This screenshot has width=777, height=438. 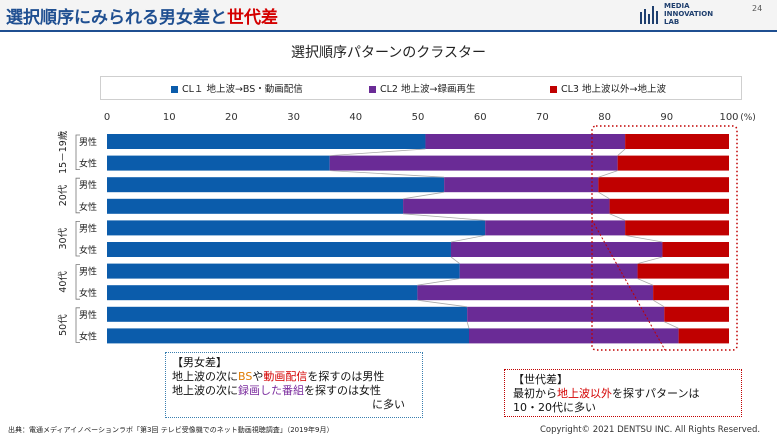 I want to click on legend-swatch-cl3, so click(x=553, y=89).